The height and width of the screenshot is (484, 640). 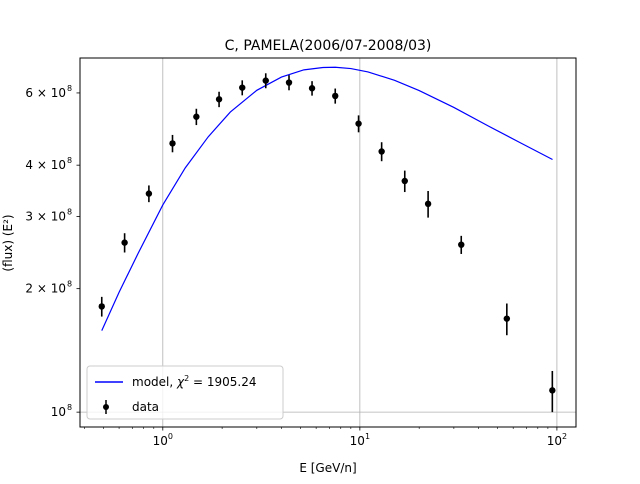 I want to click on legend-model-label: model, χ2 = 1905.24, so click(x=194, y=381).